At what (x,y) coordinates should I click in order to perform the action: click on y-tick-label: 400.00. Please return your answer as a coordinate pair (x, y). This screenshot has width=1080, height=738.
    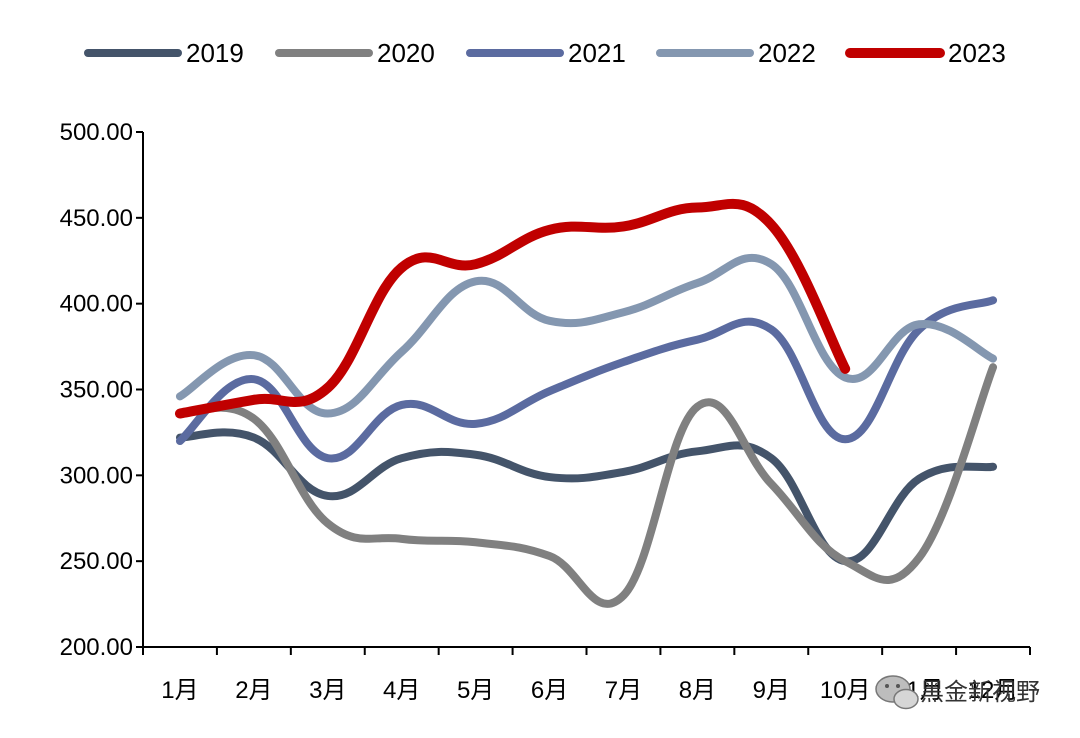
    Looking at the image, I should click on (96, 304).